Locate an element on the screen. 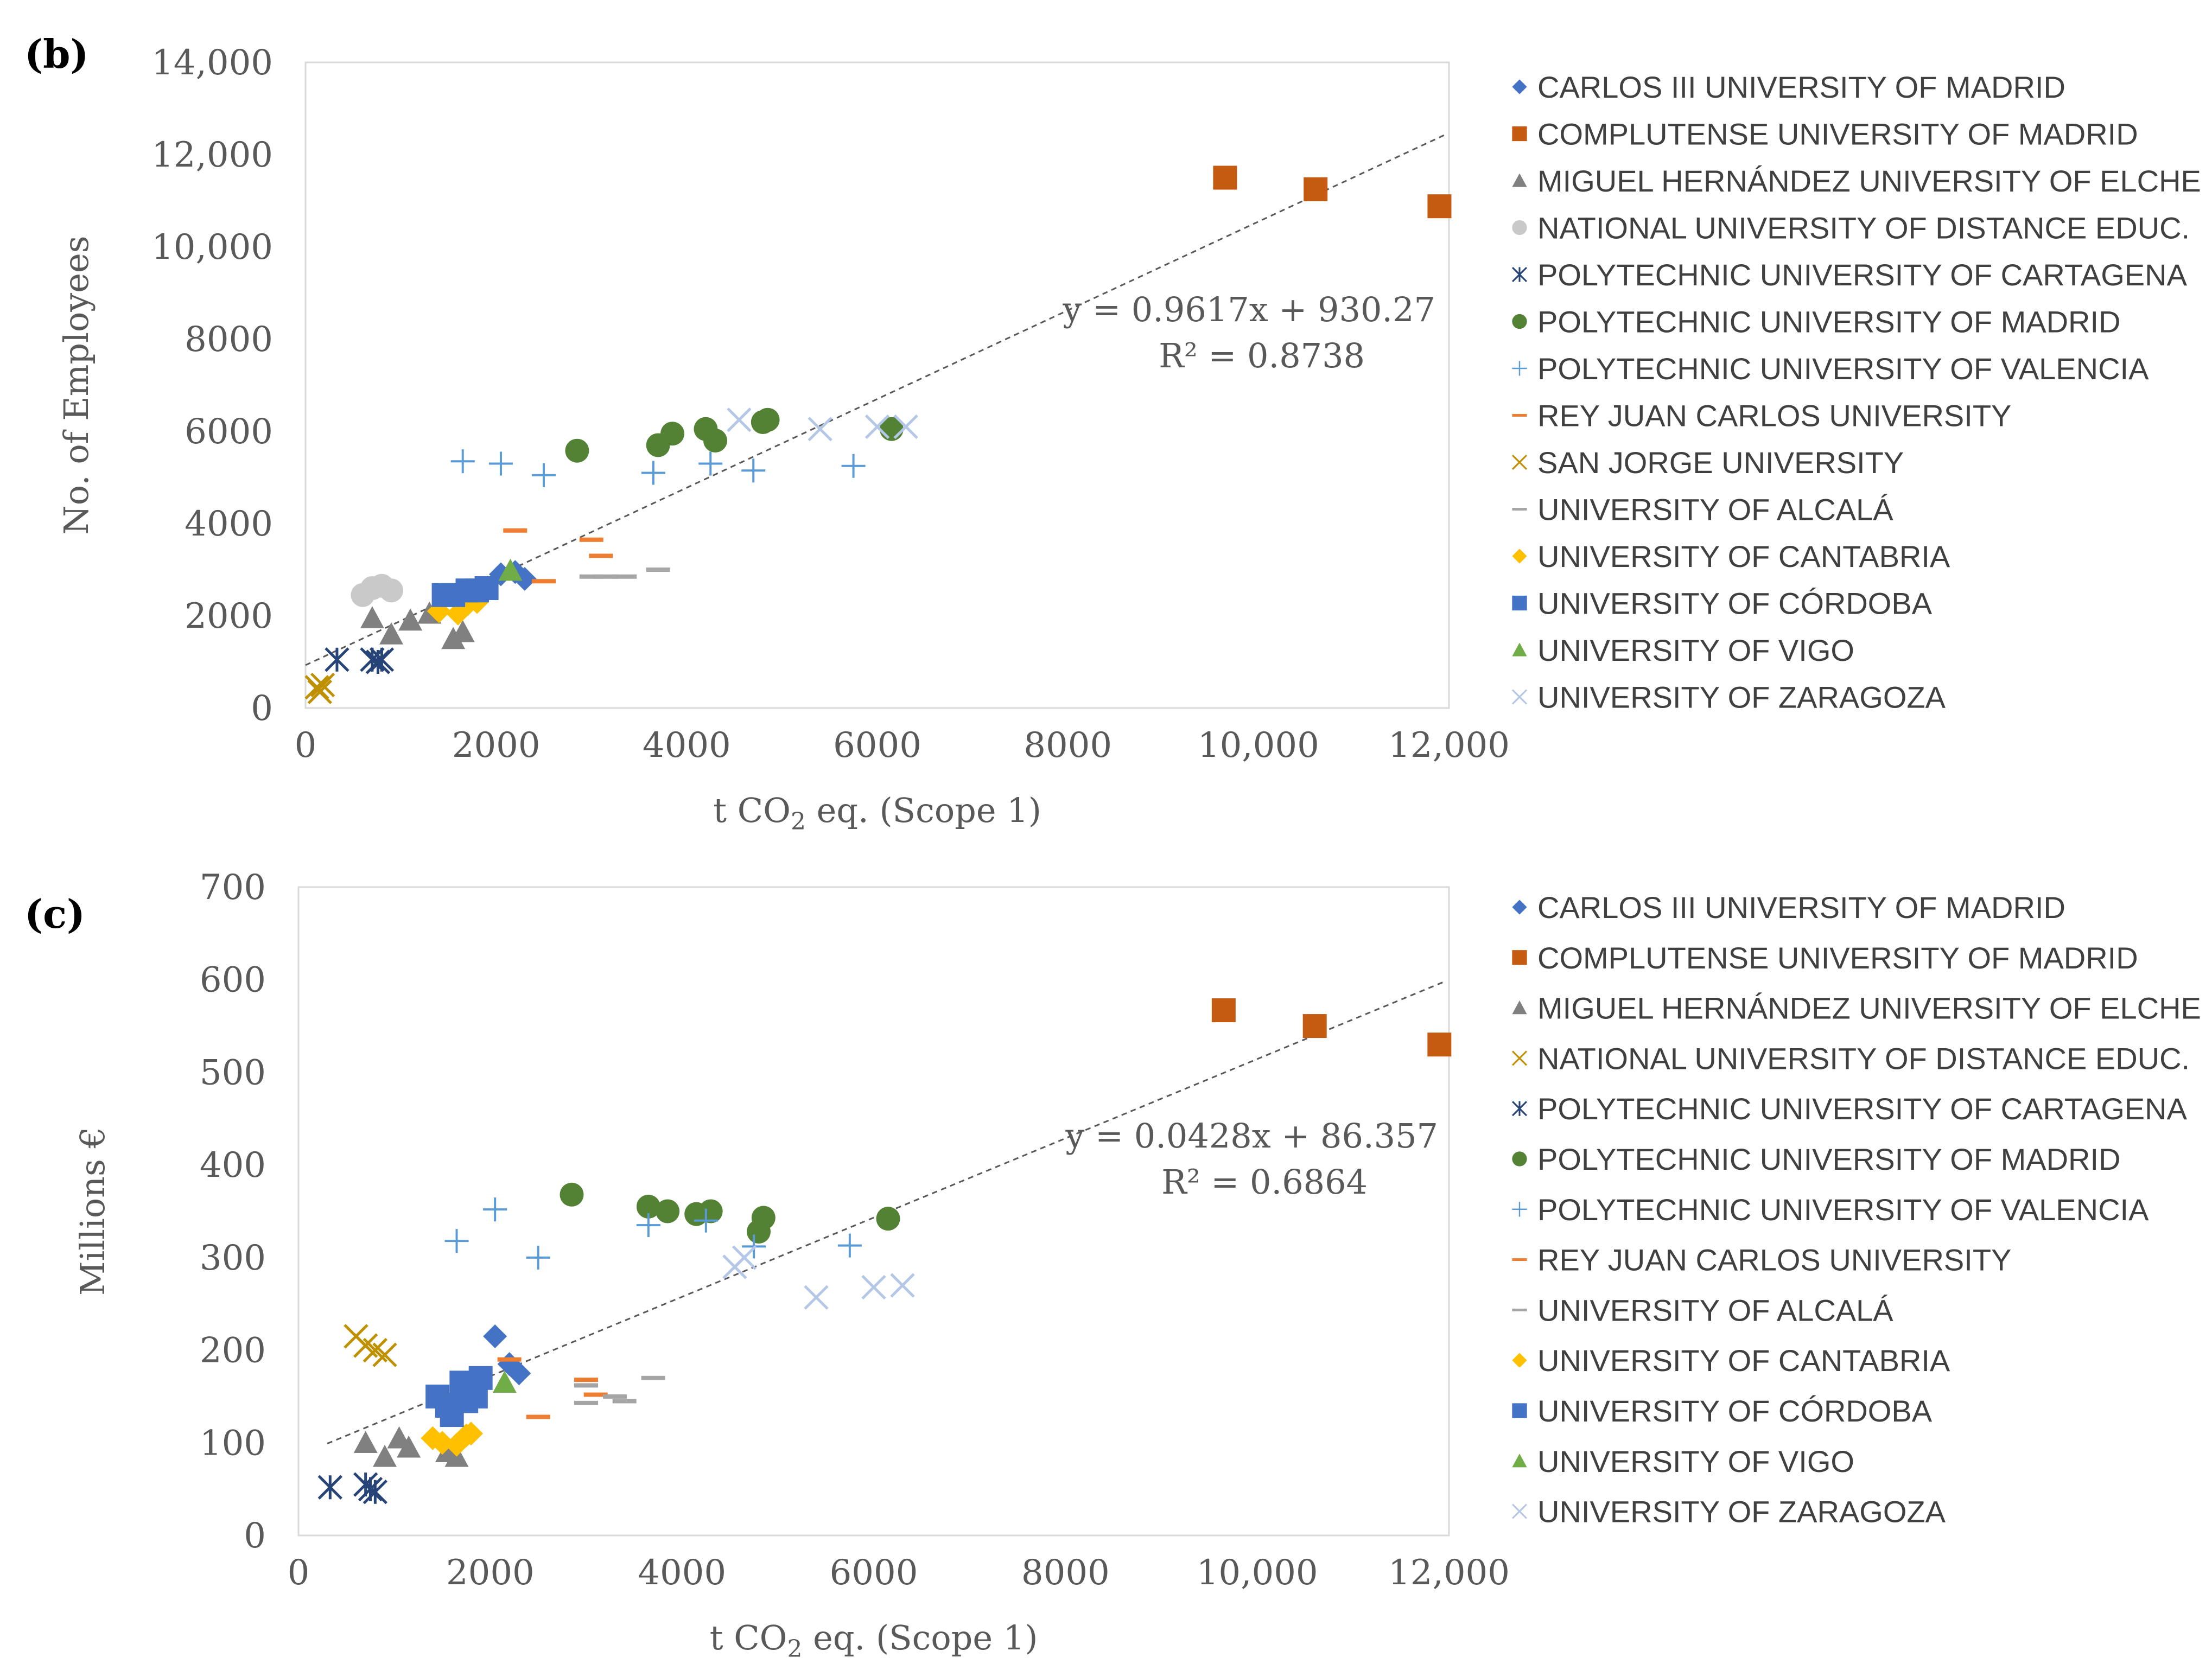 Image resolution: width=2212 pixels, height=1670 pixels. legend-label: UNIVERSITY OF CÓRDOBA is located at coordinates (1735, 1411).